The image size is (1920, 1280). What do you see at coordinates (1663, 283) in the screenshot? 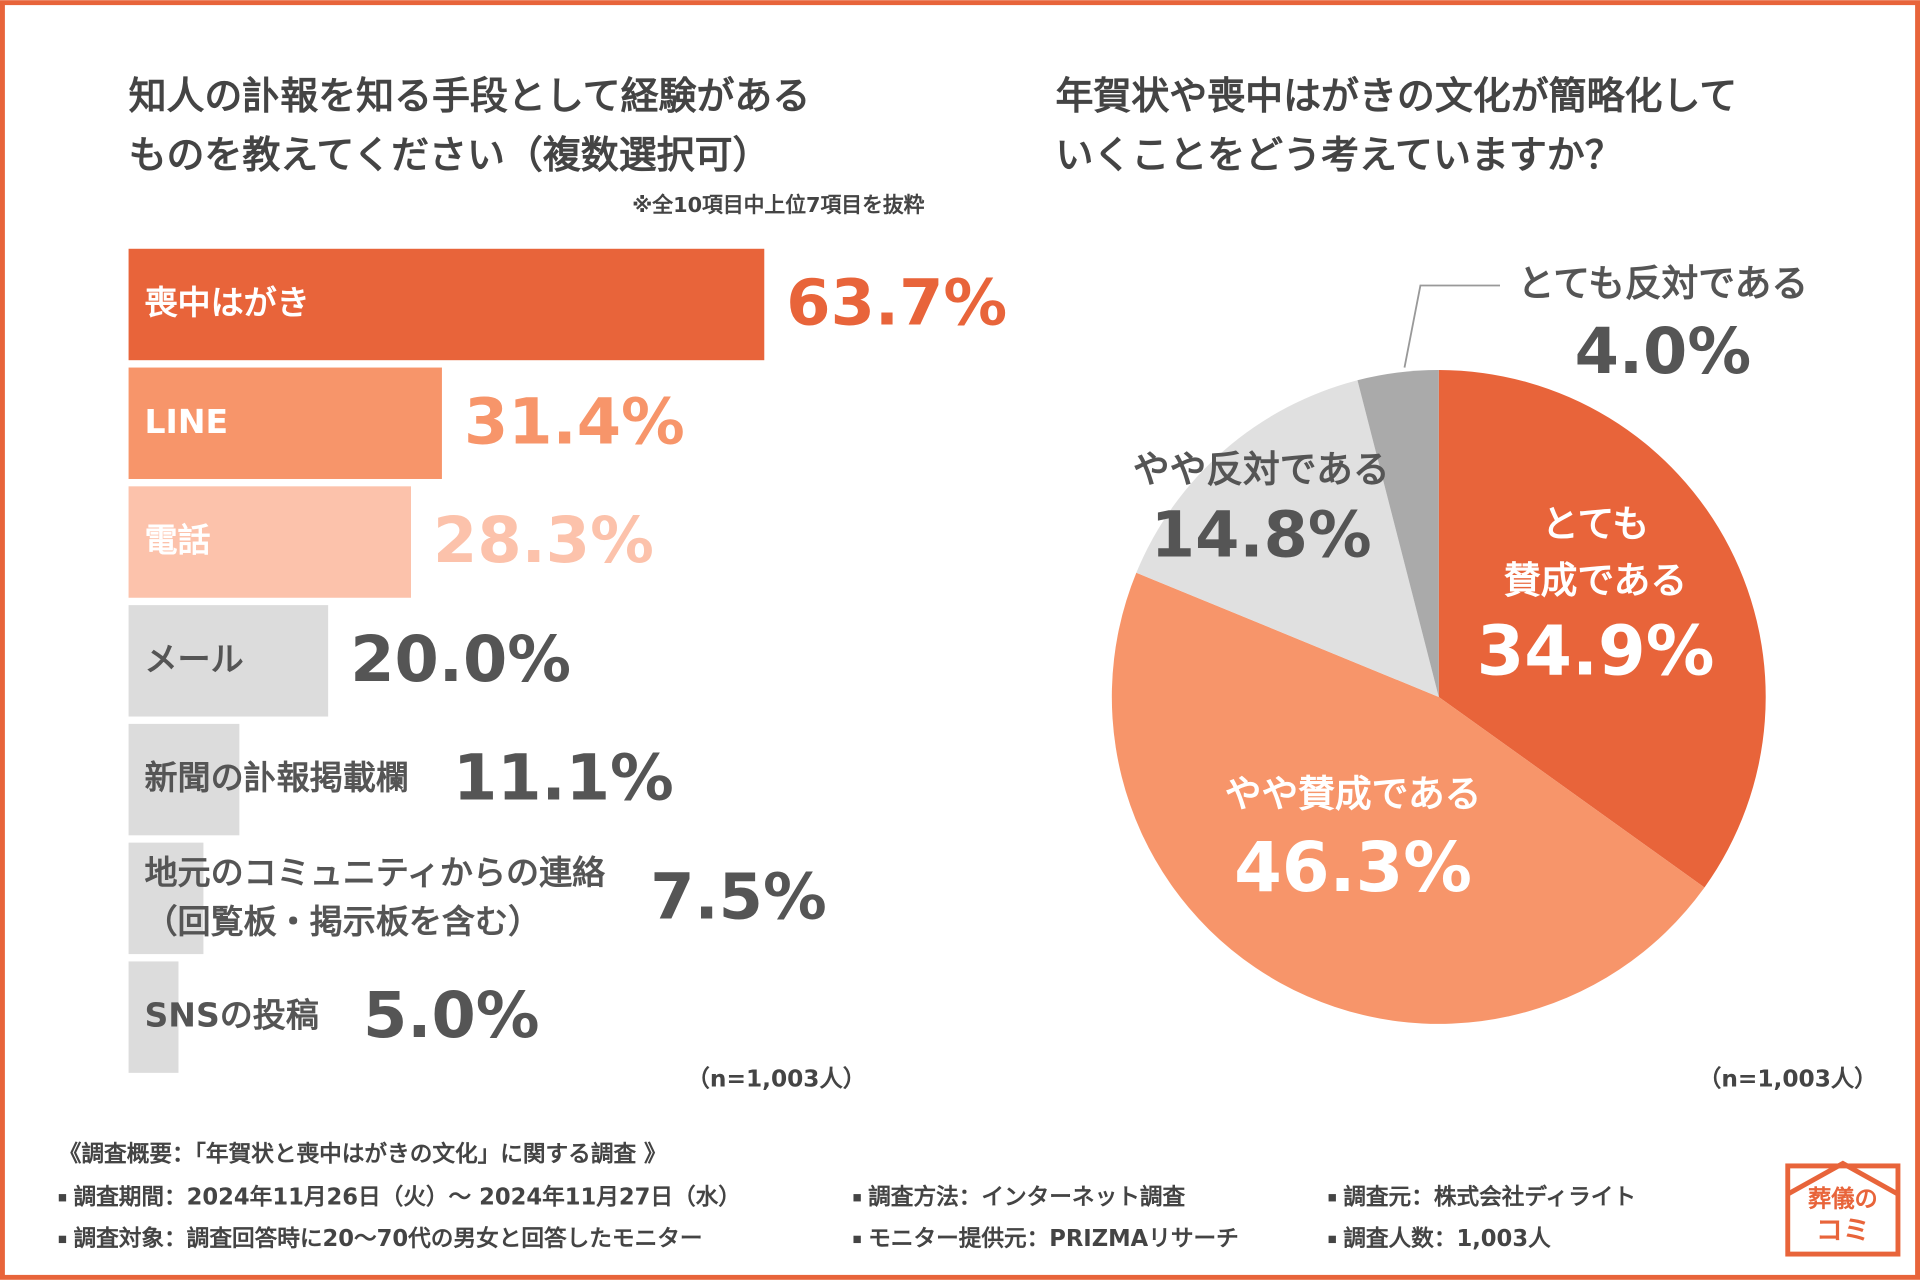
I see `slice-label: とても反対である` at bounding box center [1663, 283].